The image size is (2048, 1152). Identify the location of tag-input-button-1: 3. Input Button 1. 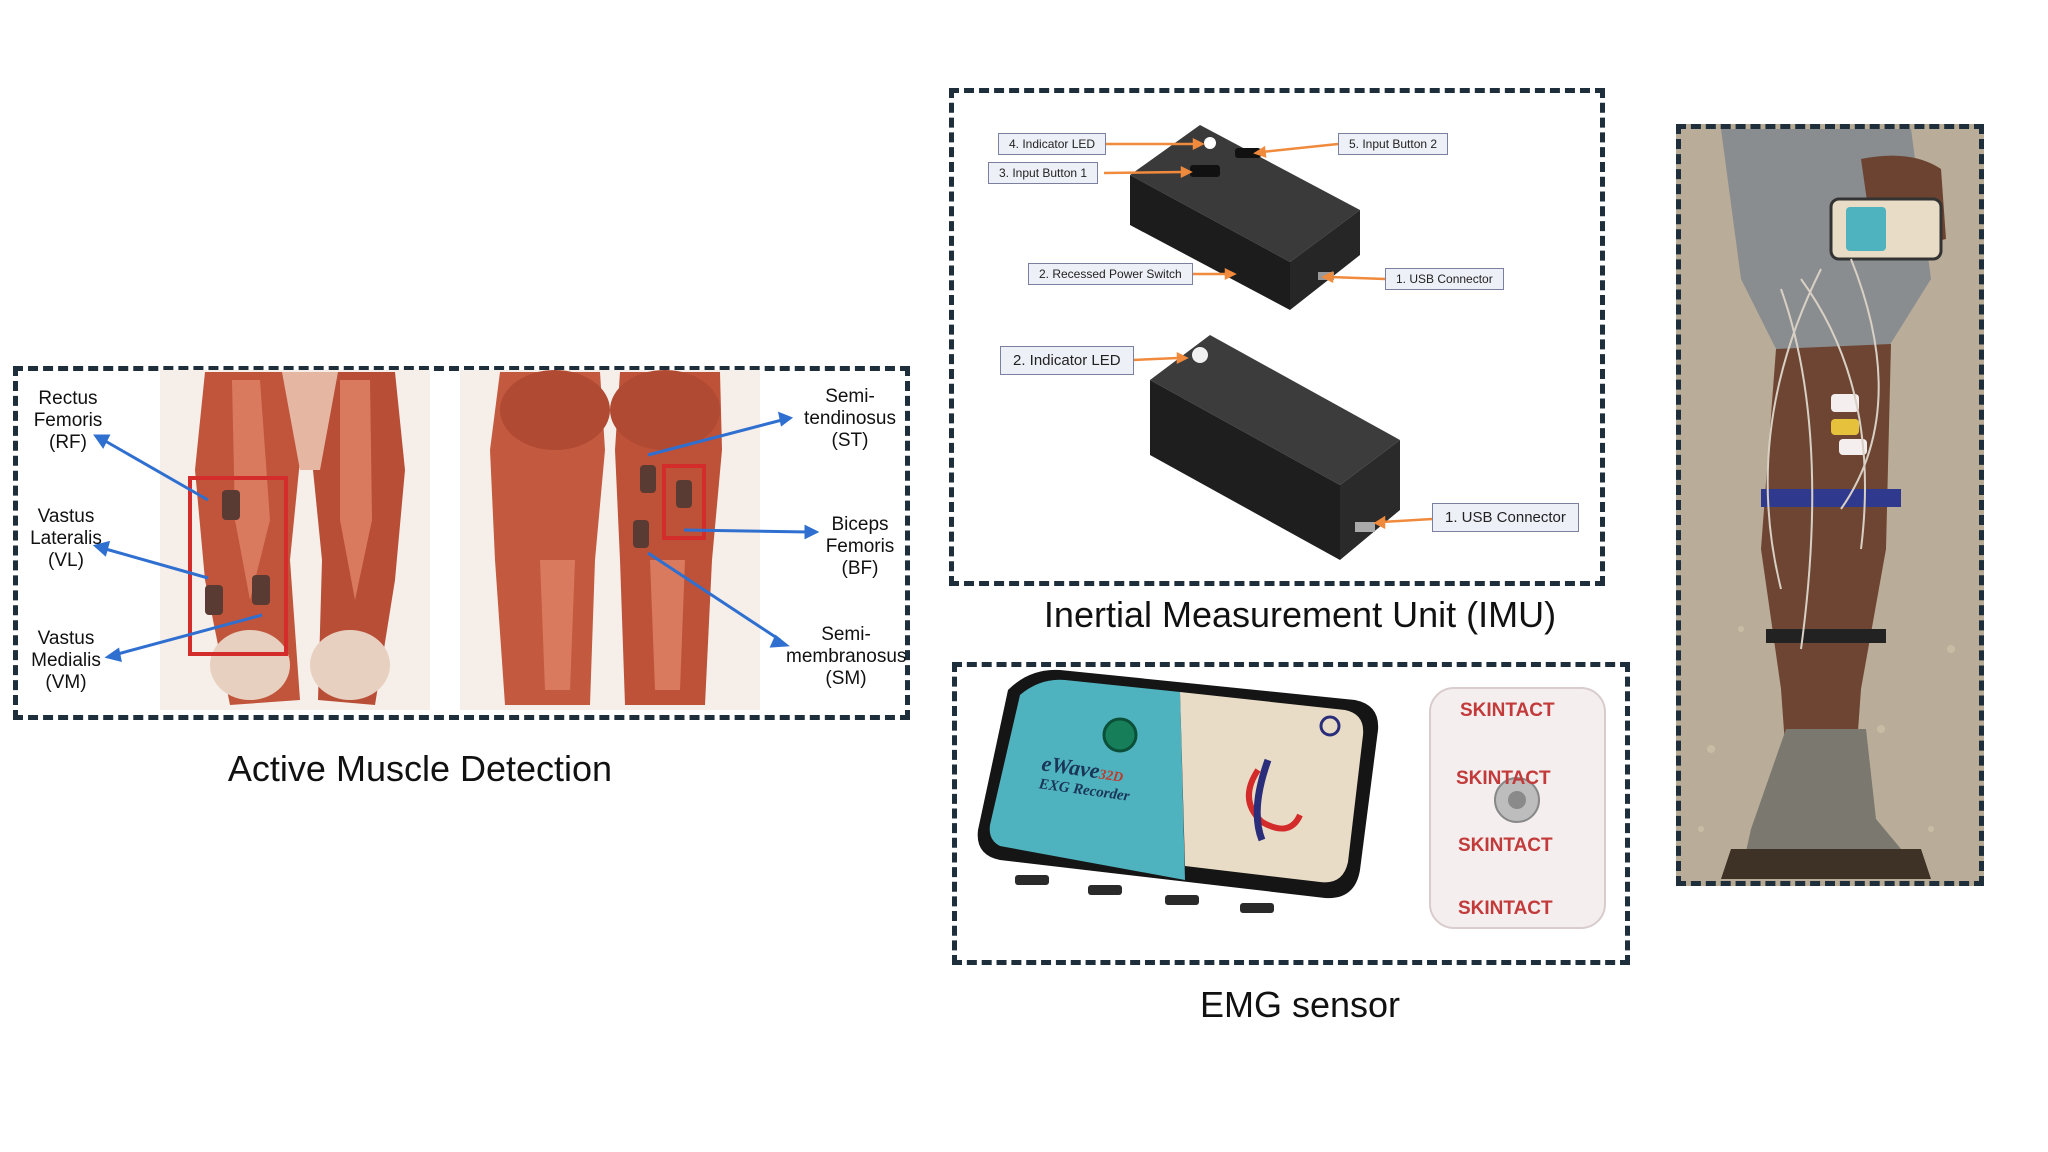
(1043, 173).